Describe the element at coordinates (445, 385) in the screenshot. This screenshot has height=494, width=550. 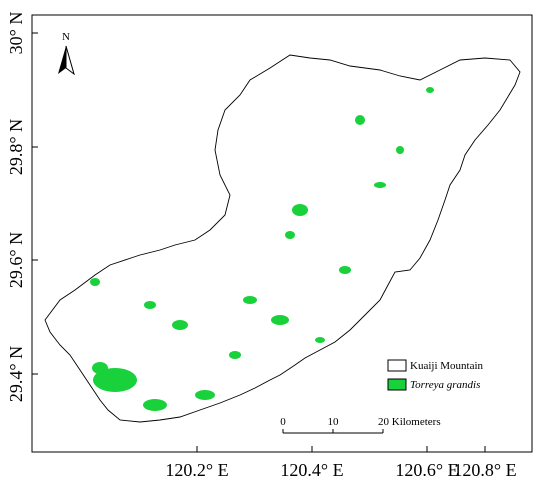
I see `legend-label: Torreya grandis` at that location.